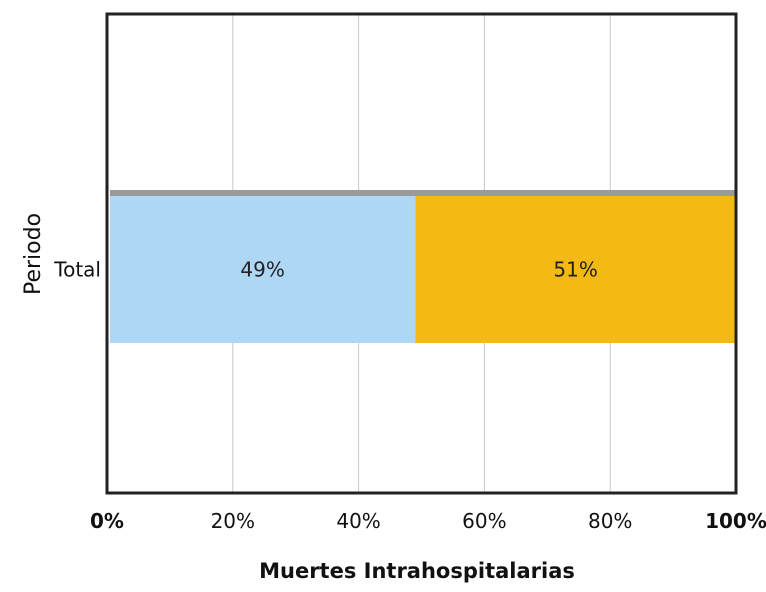  Describe the element at coordinates (610, 521) in the screenshot. I see `x-tick-label: 80%` at that location.